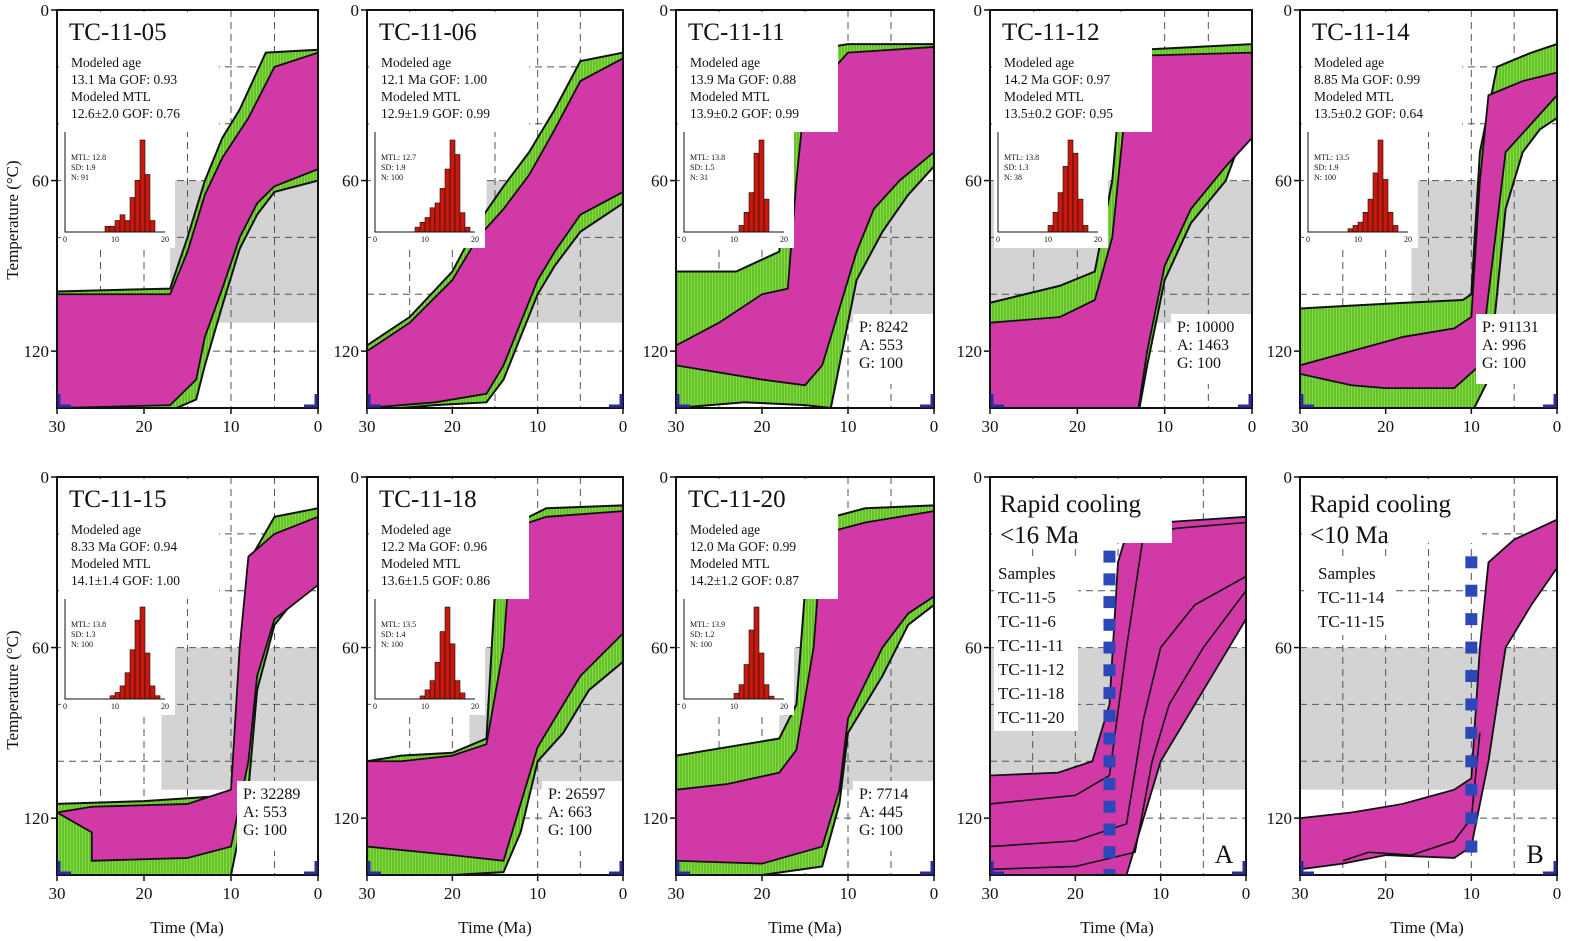 Image resolution: width=1569 pixels, height=941 pixels. I want to click on histogram-stat: N: 100, so click(392, 644).